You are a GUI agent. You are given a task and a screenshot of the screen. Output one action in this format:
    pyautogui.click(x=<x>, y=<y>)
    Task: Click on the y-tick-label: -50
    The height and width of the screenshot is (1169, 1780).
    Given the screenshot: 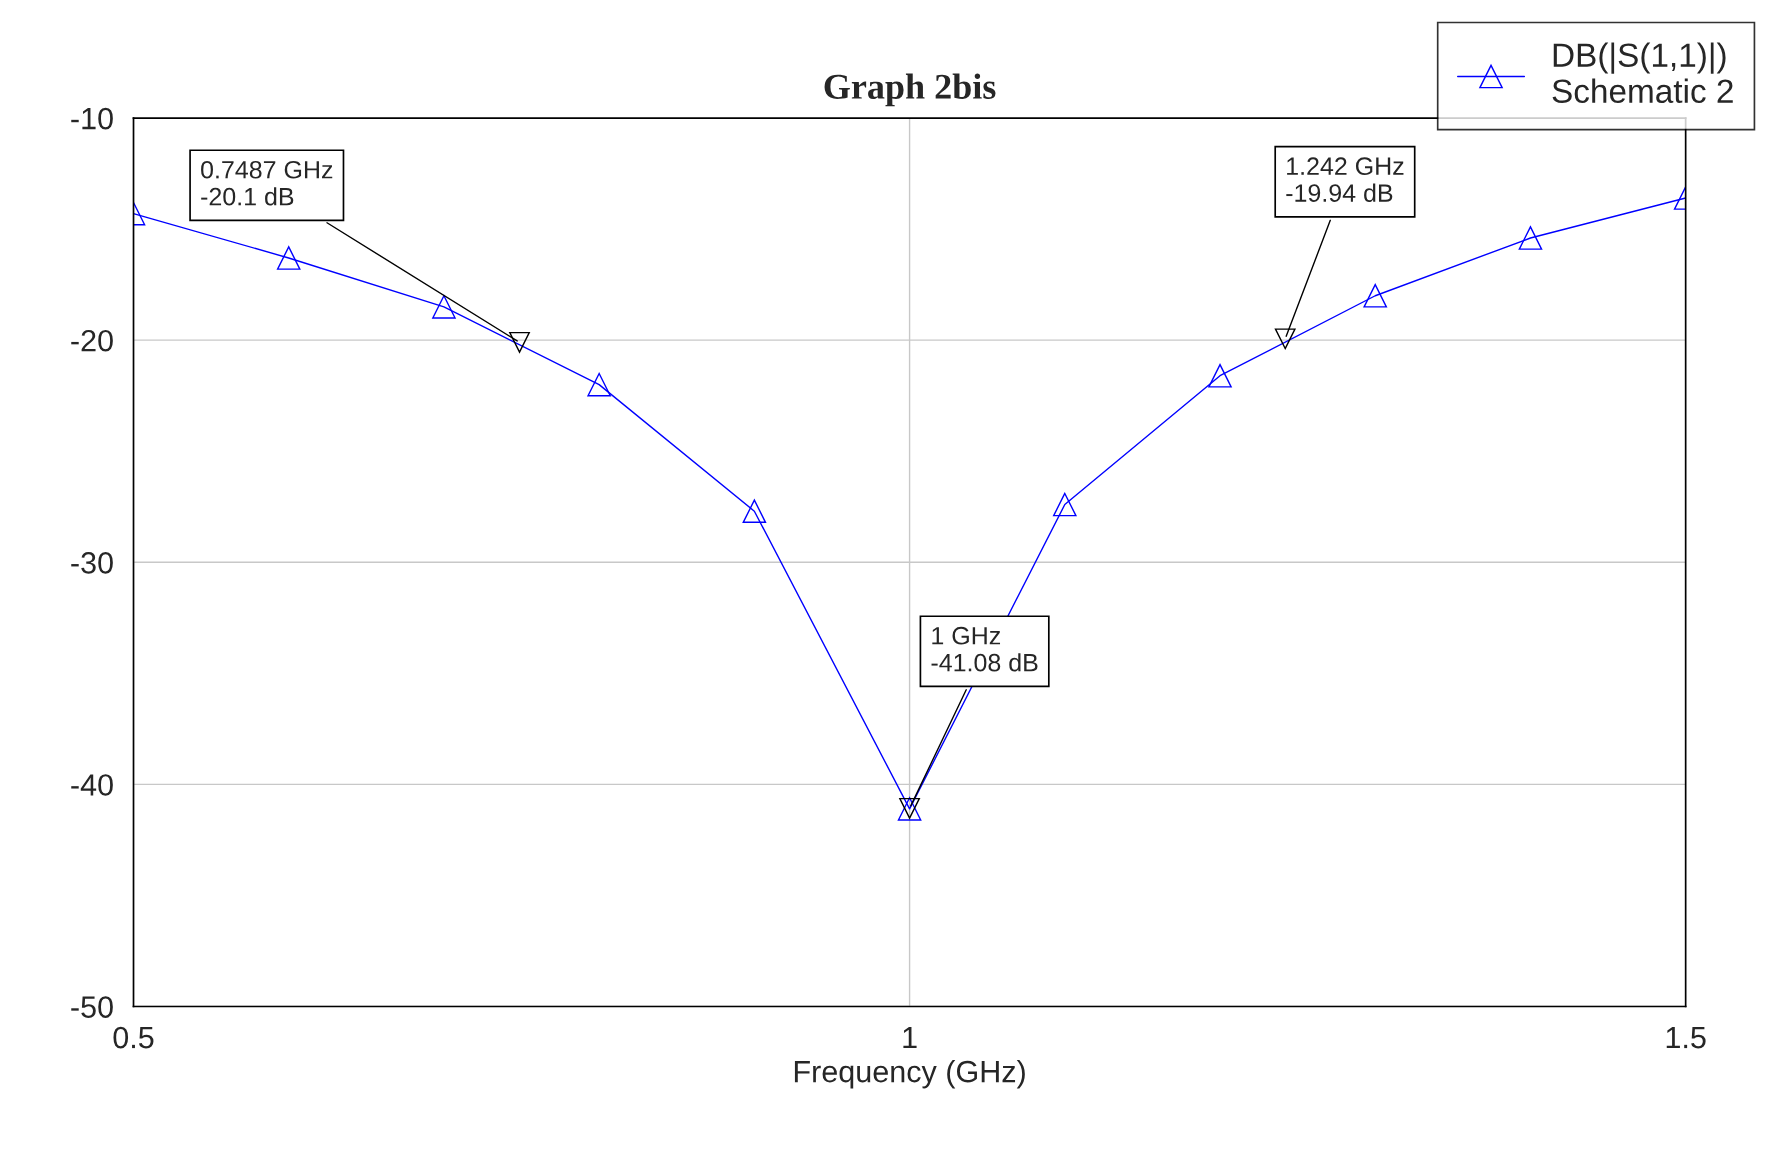 What is the action you would take?
    pyautogui.click(x=92, y=1007)
    